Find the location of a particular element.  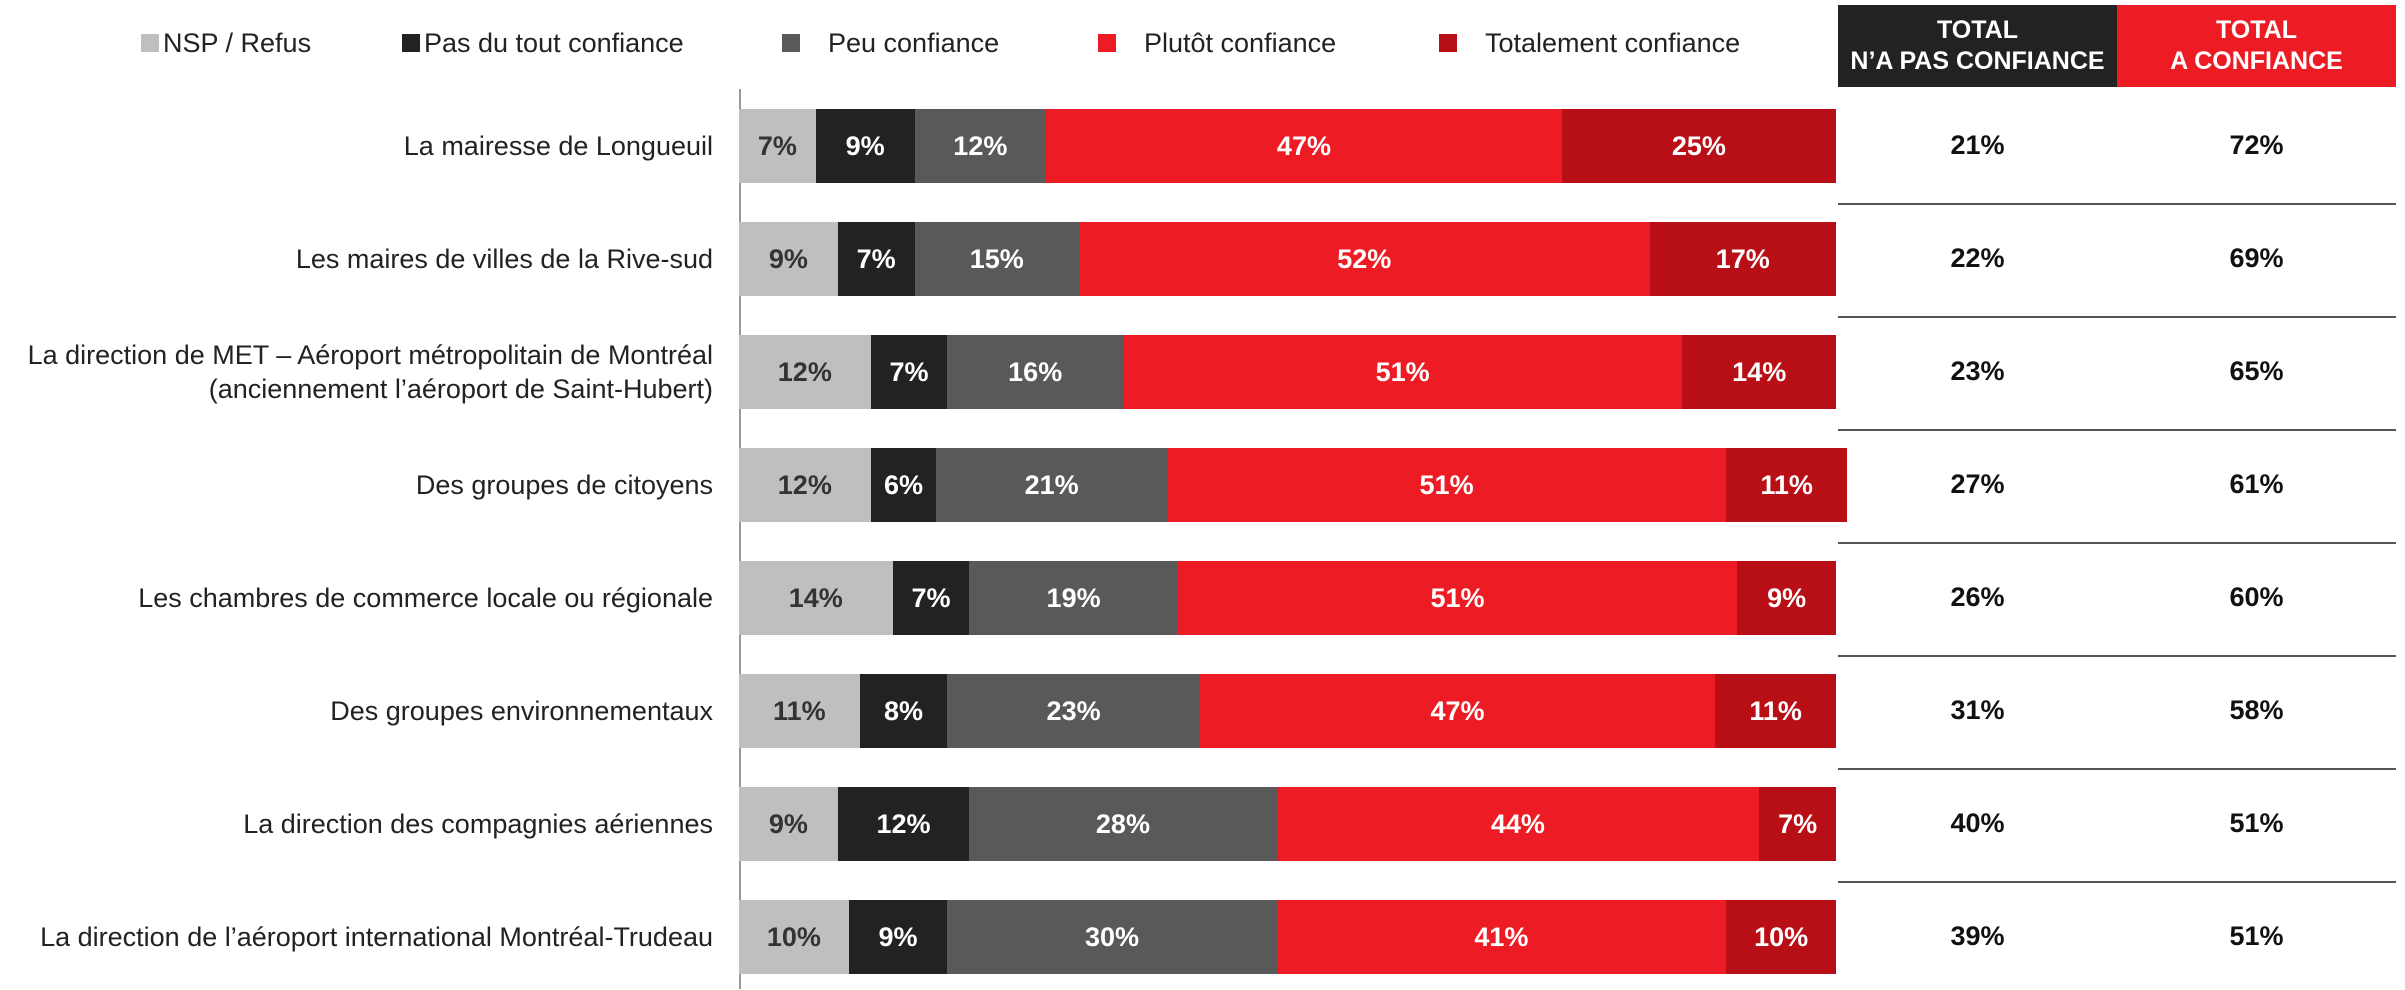

data-label: 17% is located at coordinates (1742, 258).